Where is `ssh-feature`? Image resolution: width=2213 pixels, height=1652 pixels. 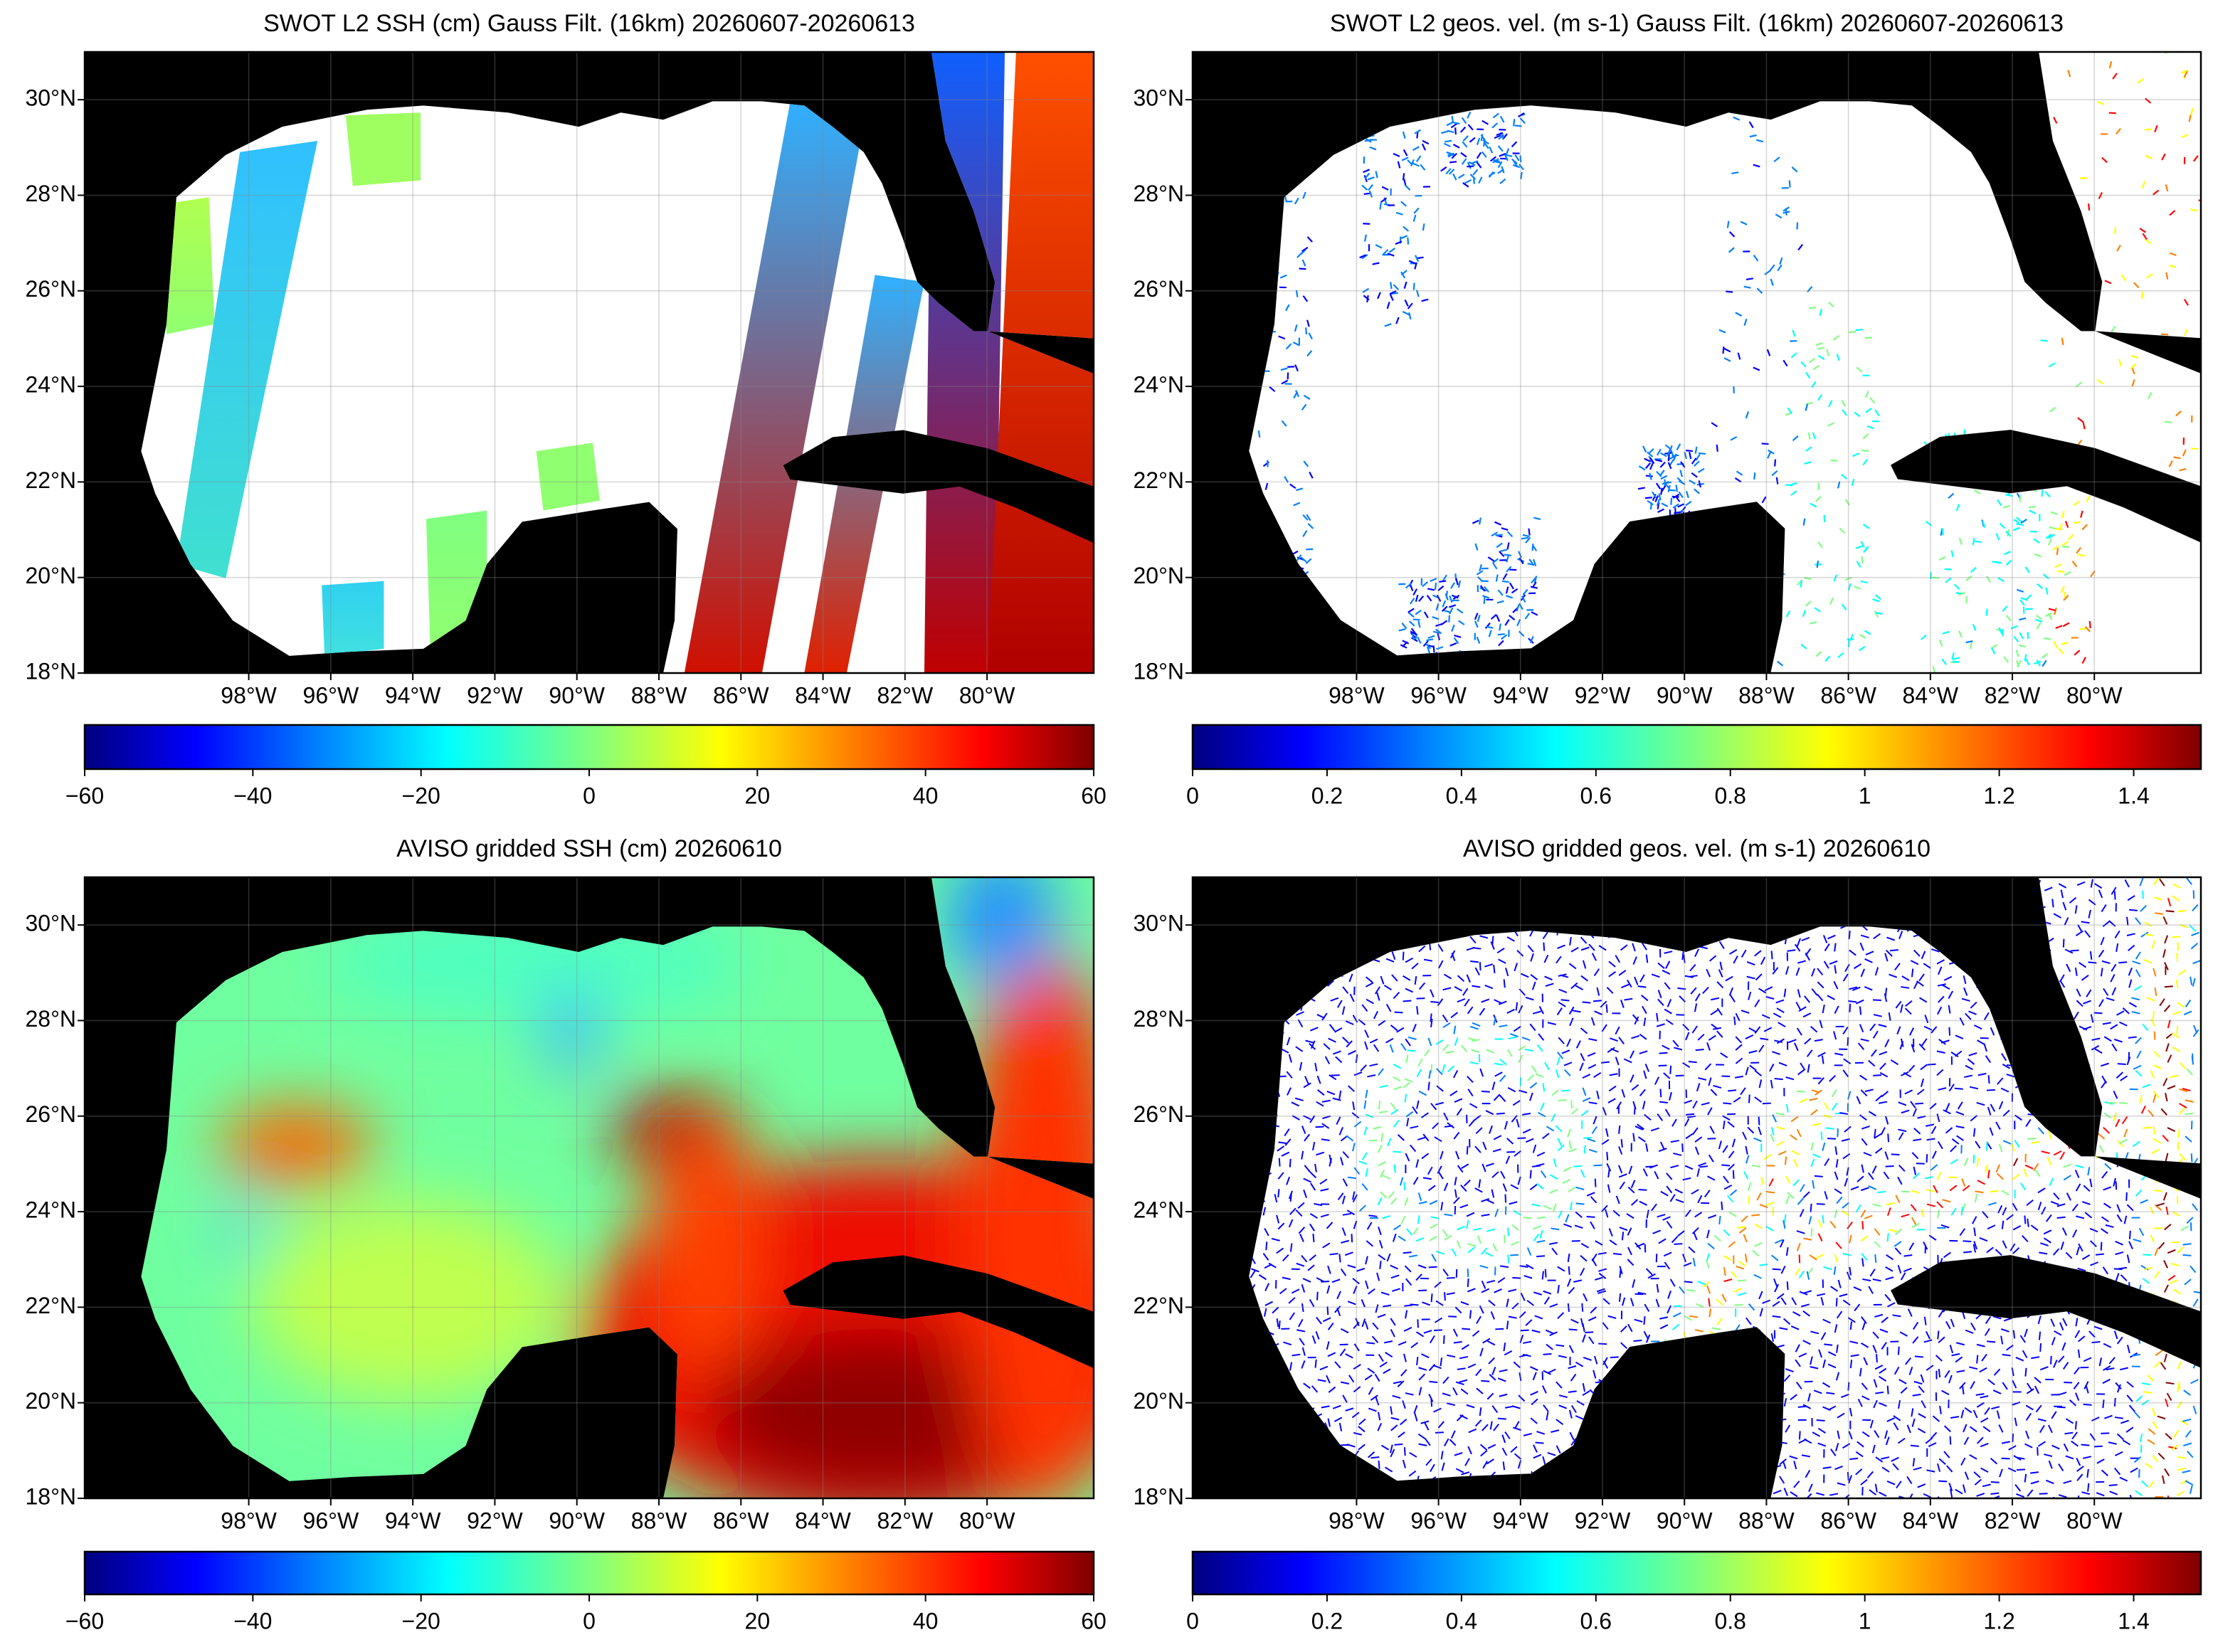
ssh-feature is located at coordinates (409, 1300).